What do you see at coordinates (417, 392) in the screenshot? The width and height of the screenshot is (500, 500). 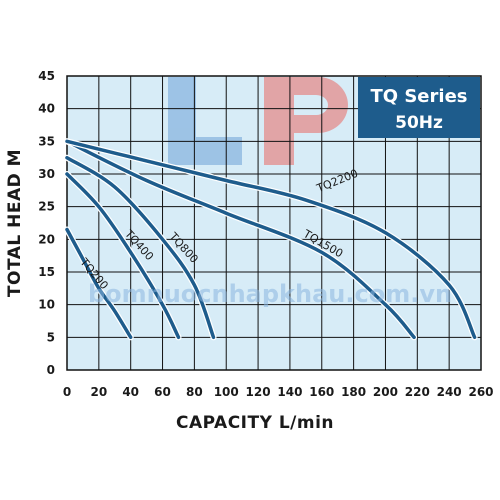 I see `x-tick-label: 220` at bounding box center [417, 392].